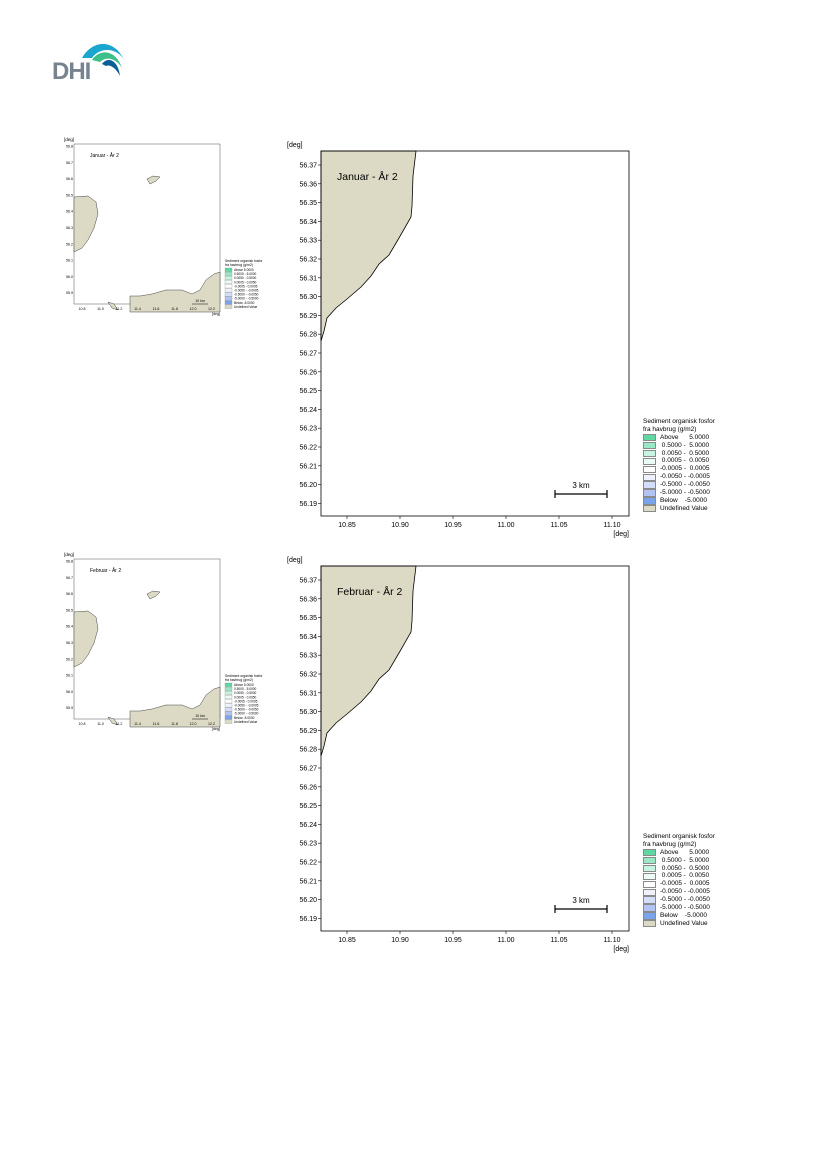 The width and height of the screenshot is (827, 1169). Describe the element at coordinates (69, 261) in the screenshot. I see `thumb-y-tick-label: 56.1` at that location.